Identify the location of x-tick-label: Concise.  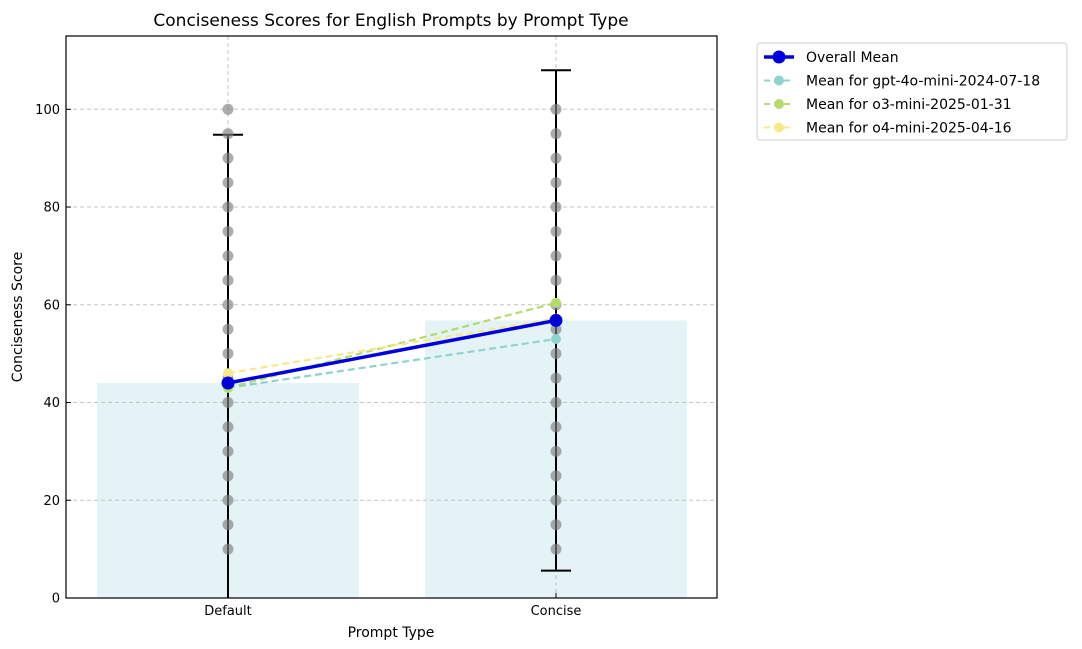
(556, 611).